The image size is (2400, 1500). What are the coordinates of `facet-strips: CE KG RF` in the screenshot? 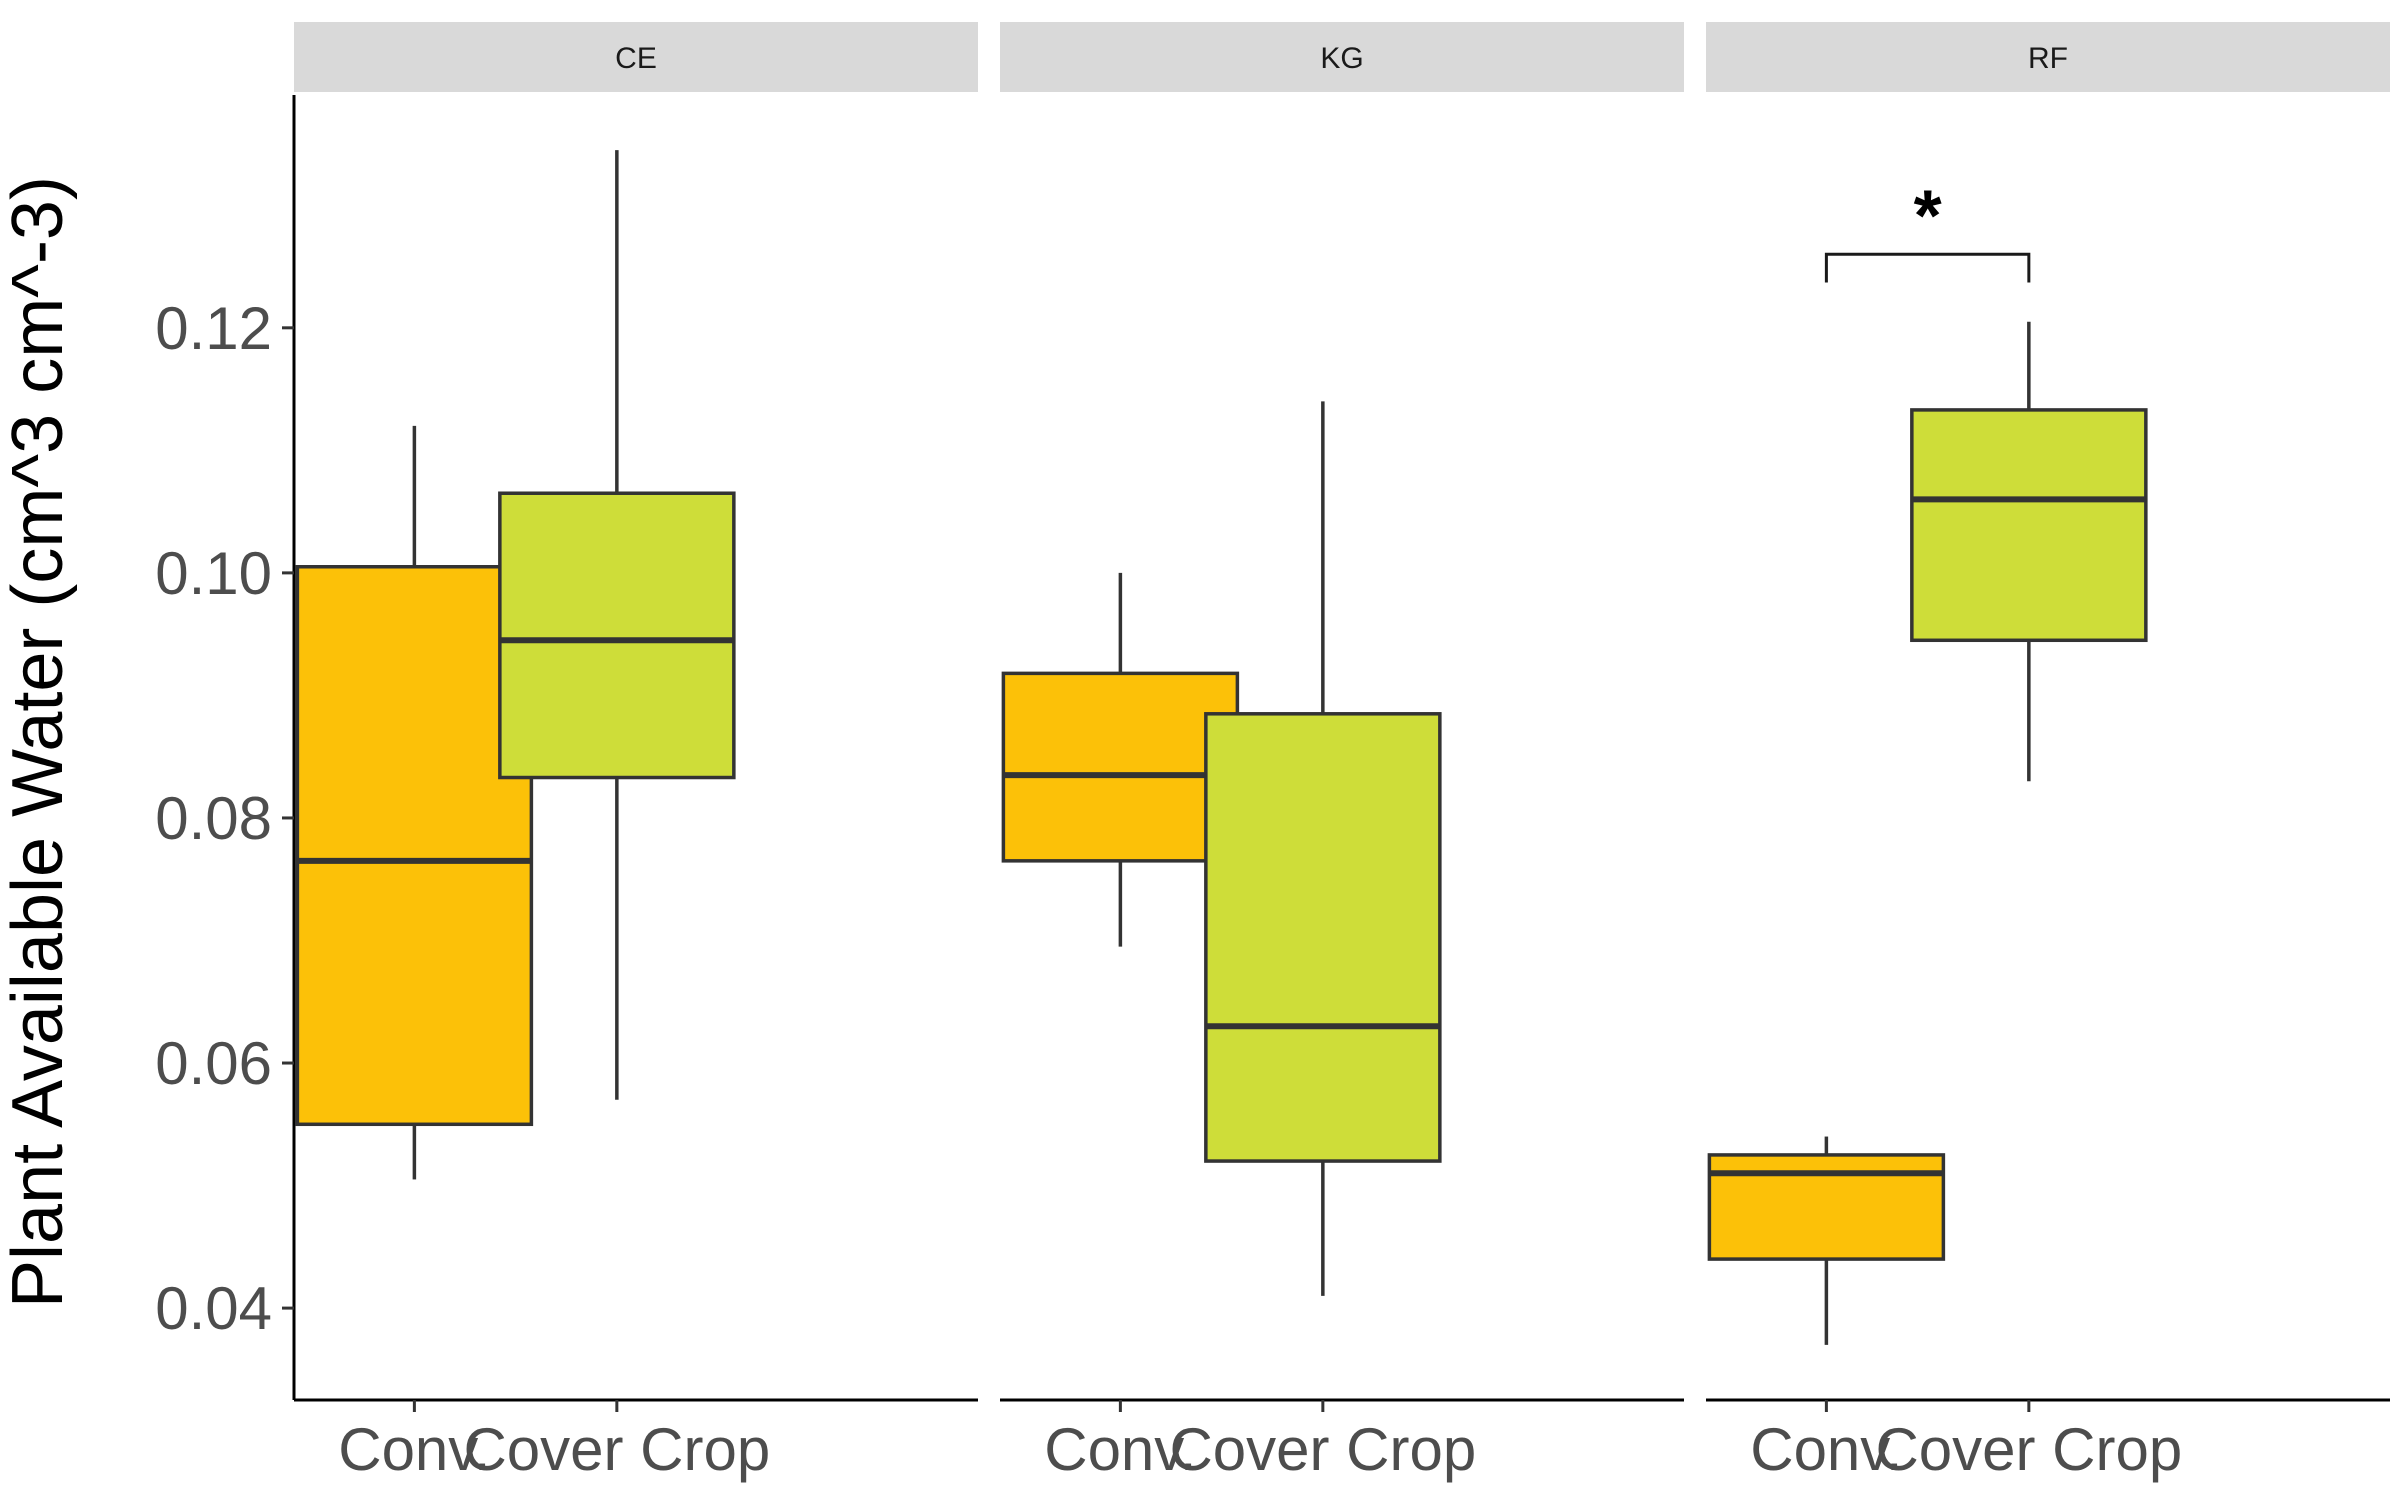 It's located at (1342, 57).